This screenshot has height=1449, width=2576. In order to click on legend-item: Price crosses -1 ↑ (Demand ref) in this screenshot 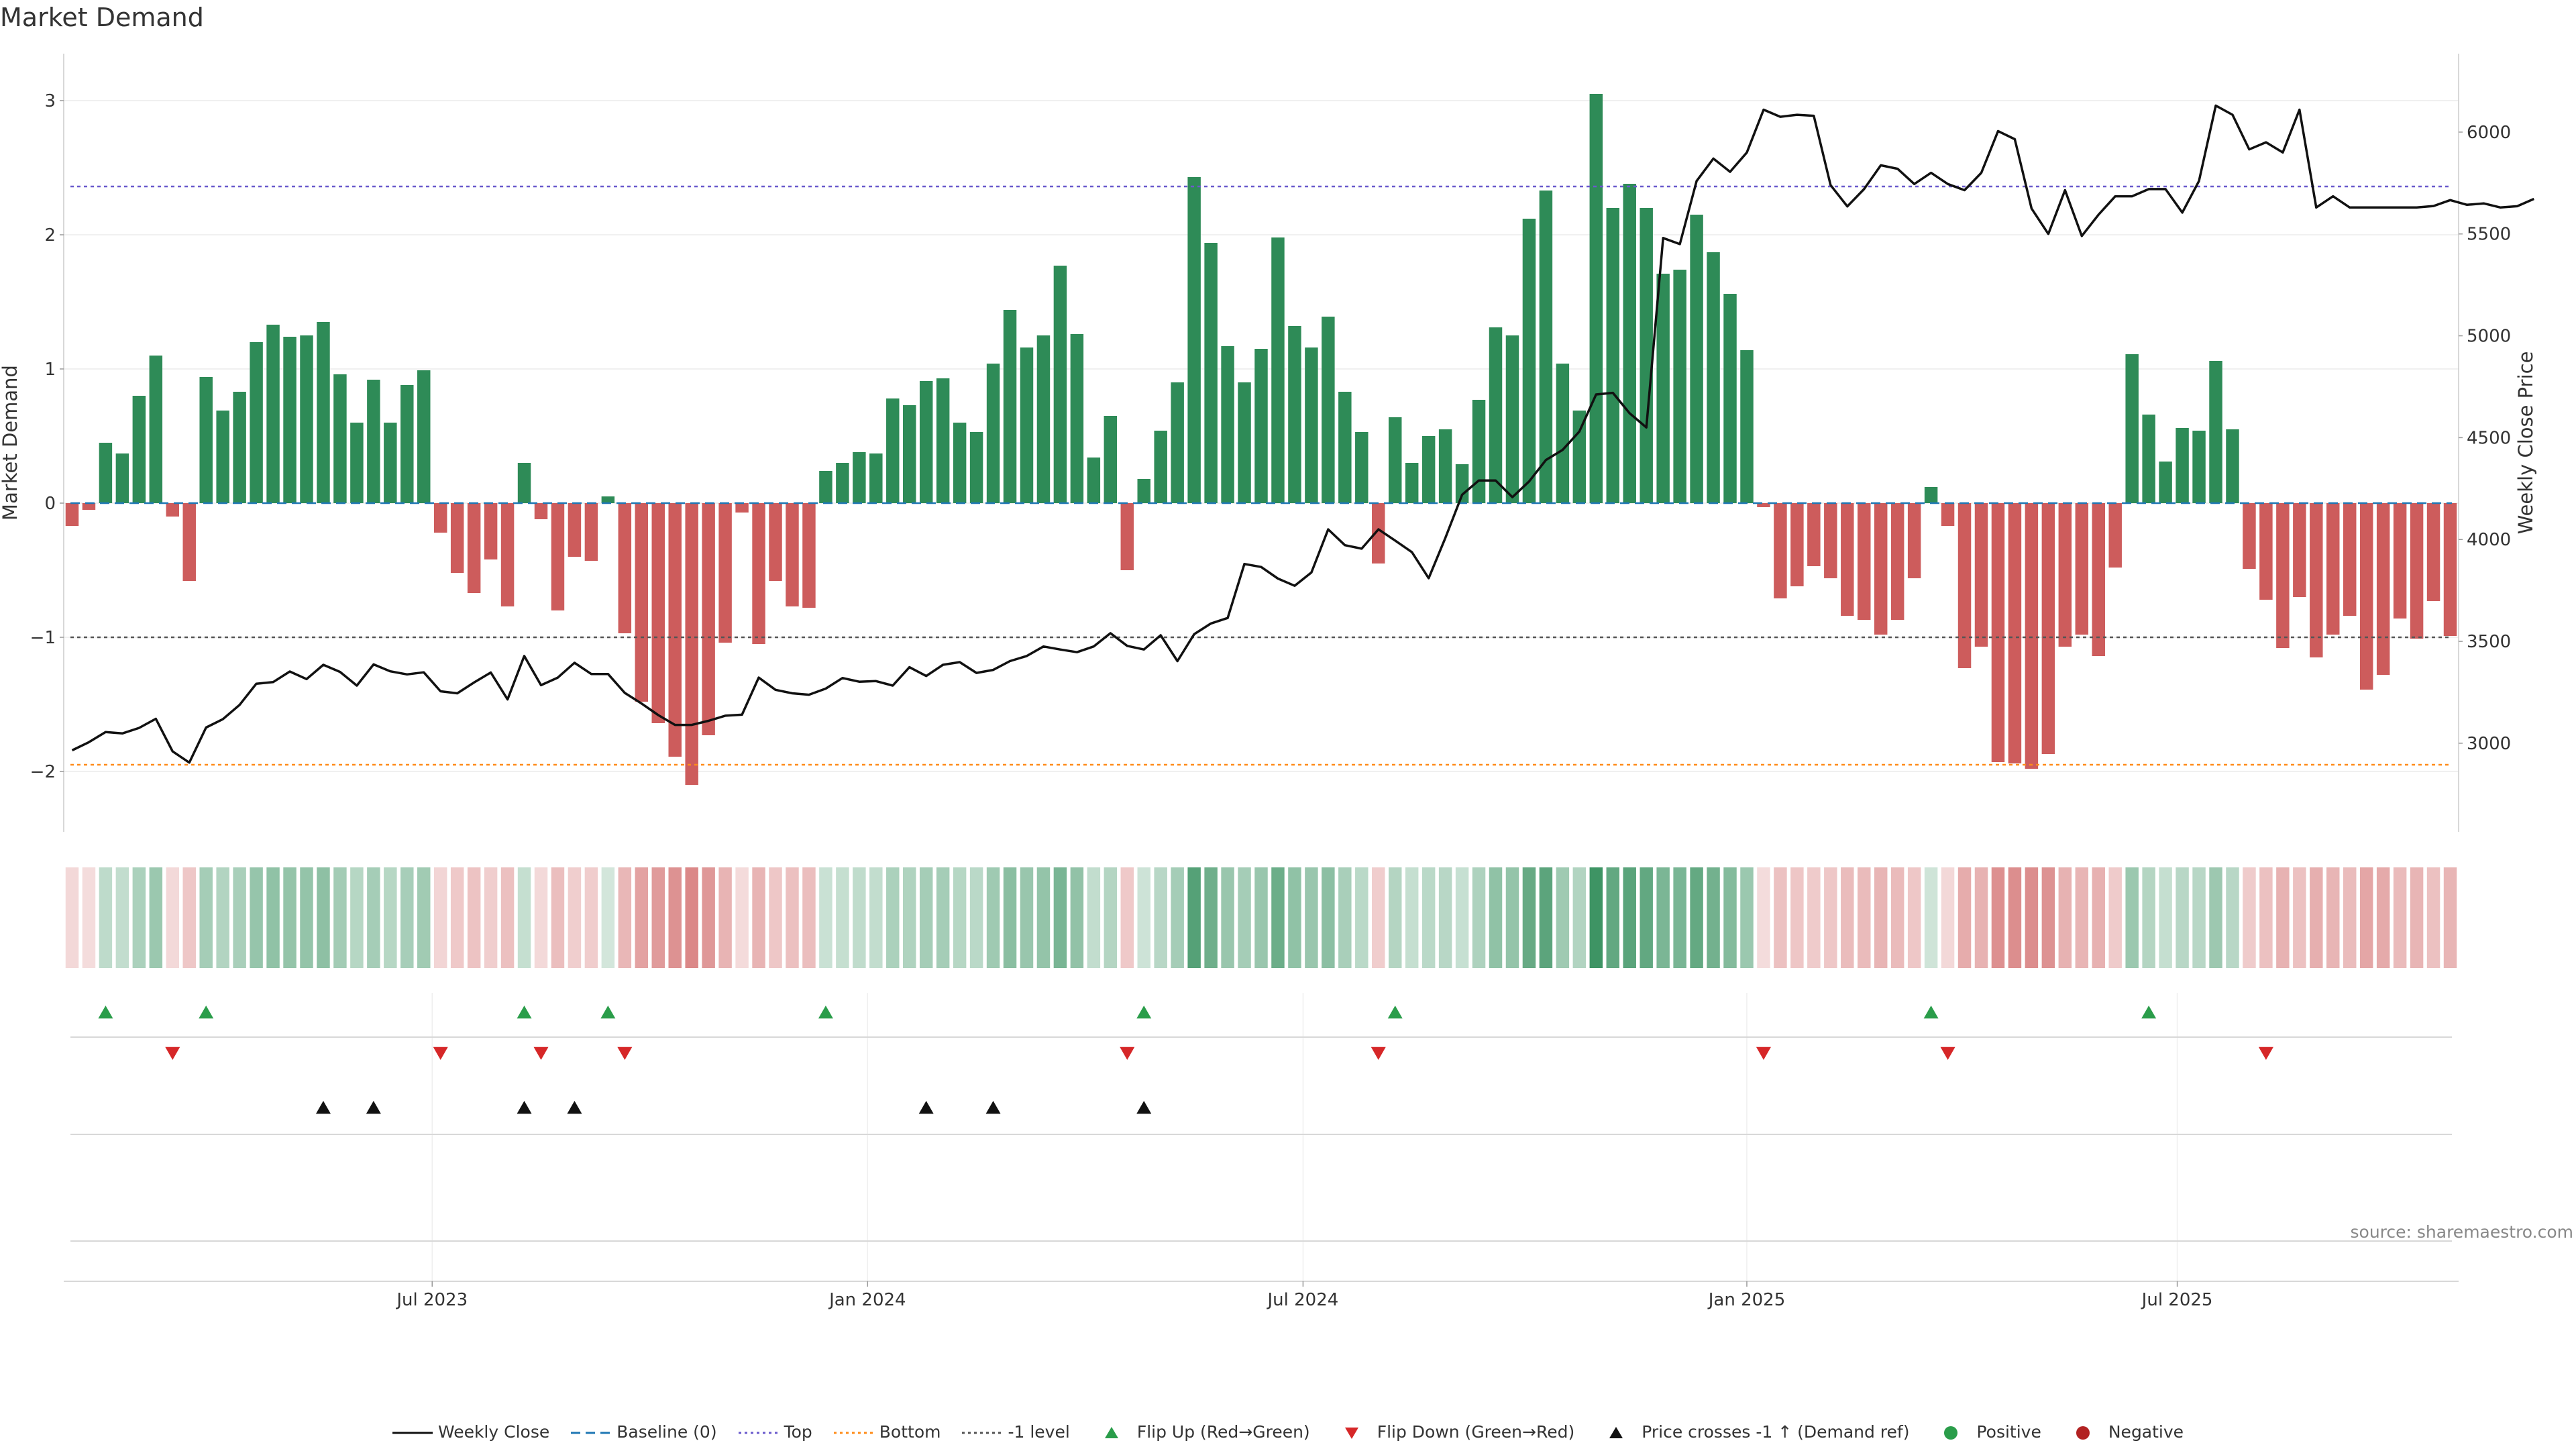, I will do `click(1752, 1432)`.